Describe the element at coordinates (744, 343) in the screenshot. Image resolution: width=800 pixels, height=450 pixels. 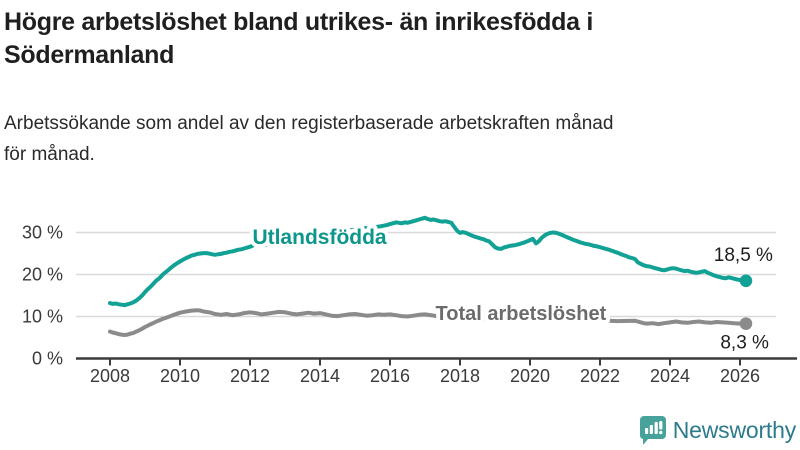
I see `series-end-value-total-arbetsloshet: 8,3 %` at that location.